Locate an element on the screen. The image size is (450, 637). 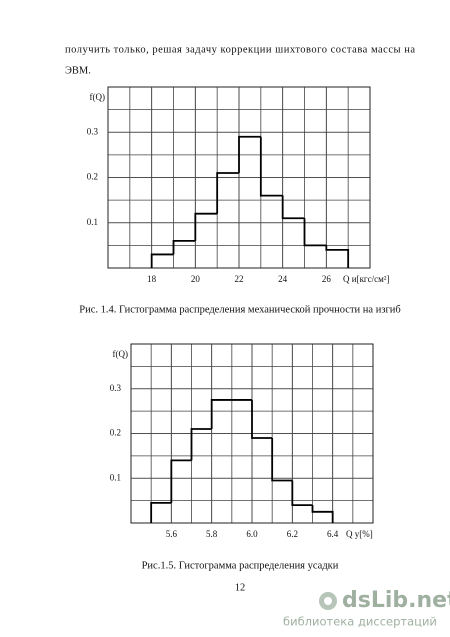
watermark-tagline: библиотека диссертаций is located at coordinates (360, 622).